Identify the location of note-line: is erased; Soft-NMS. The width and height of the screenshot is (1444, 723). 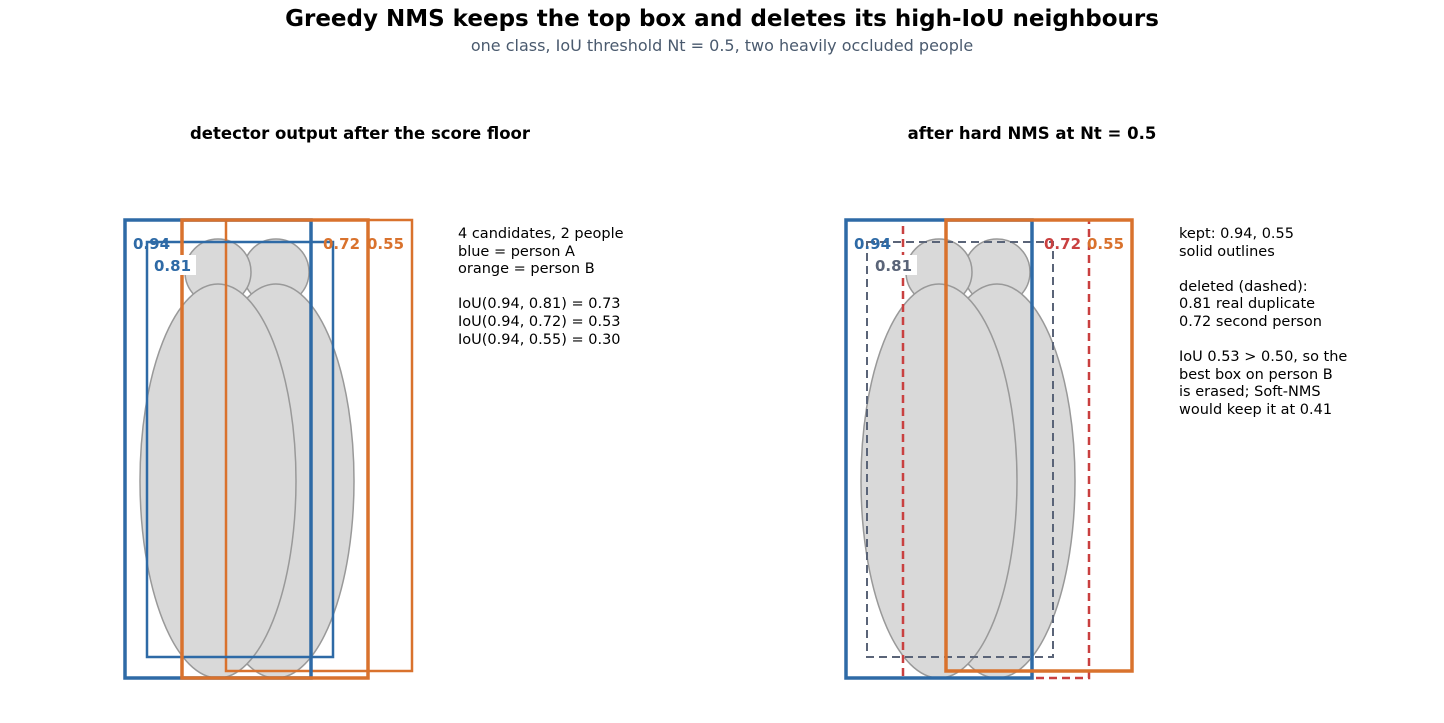
(1250, 392).